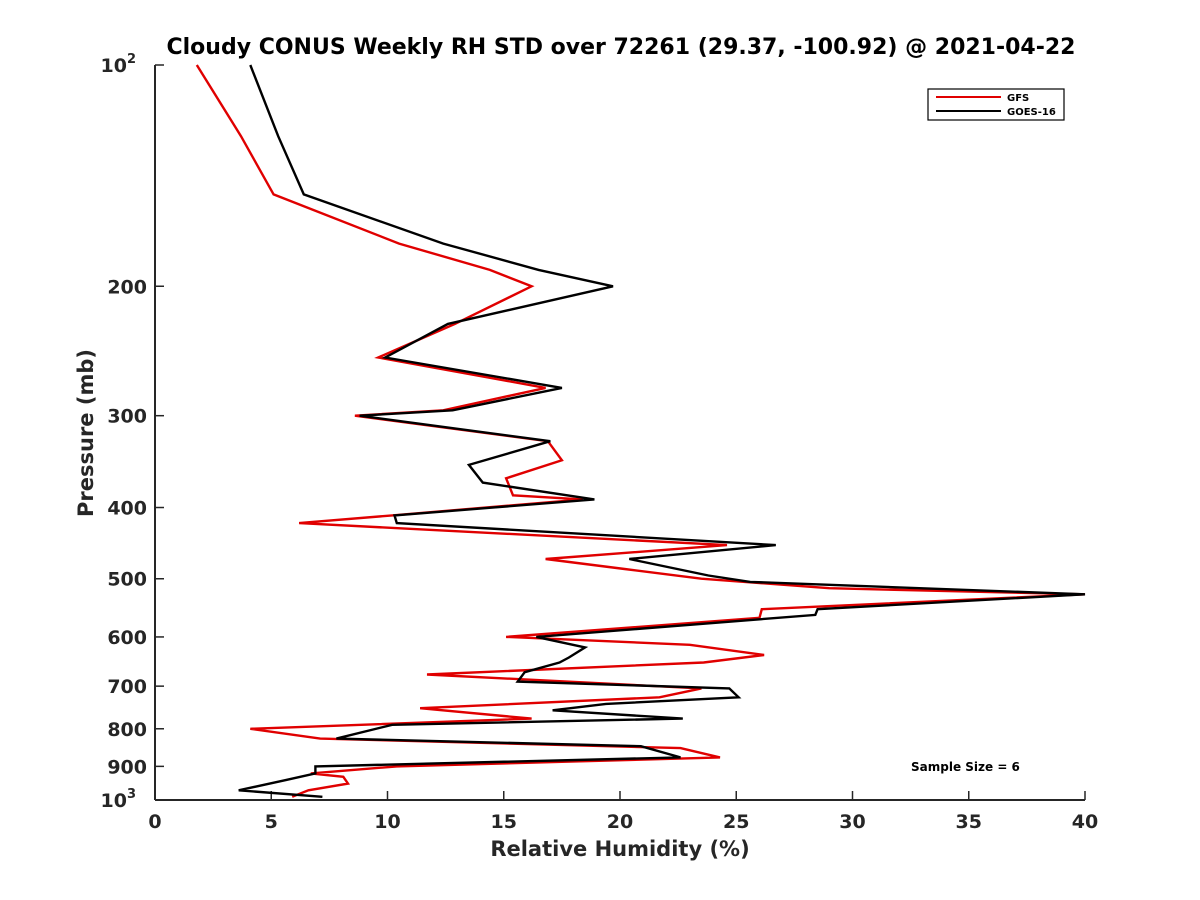  Describe the element at coordinates (736, 822) in the screenshot. I see `x-tick-label: 25` at that location.